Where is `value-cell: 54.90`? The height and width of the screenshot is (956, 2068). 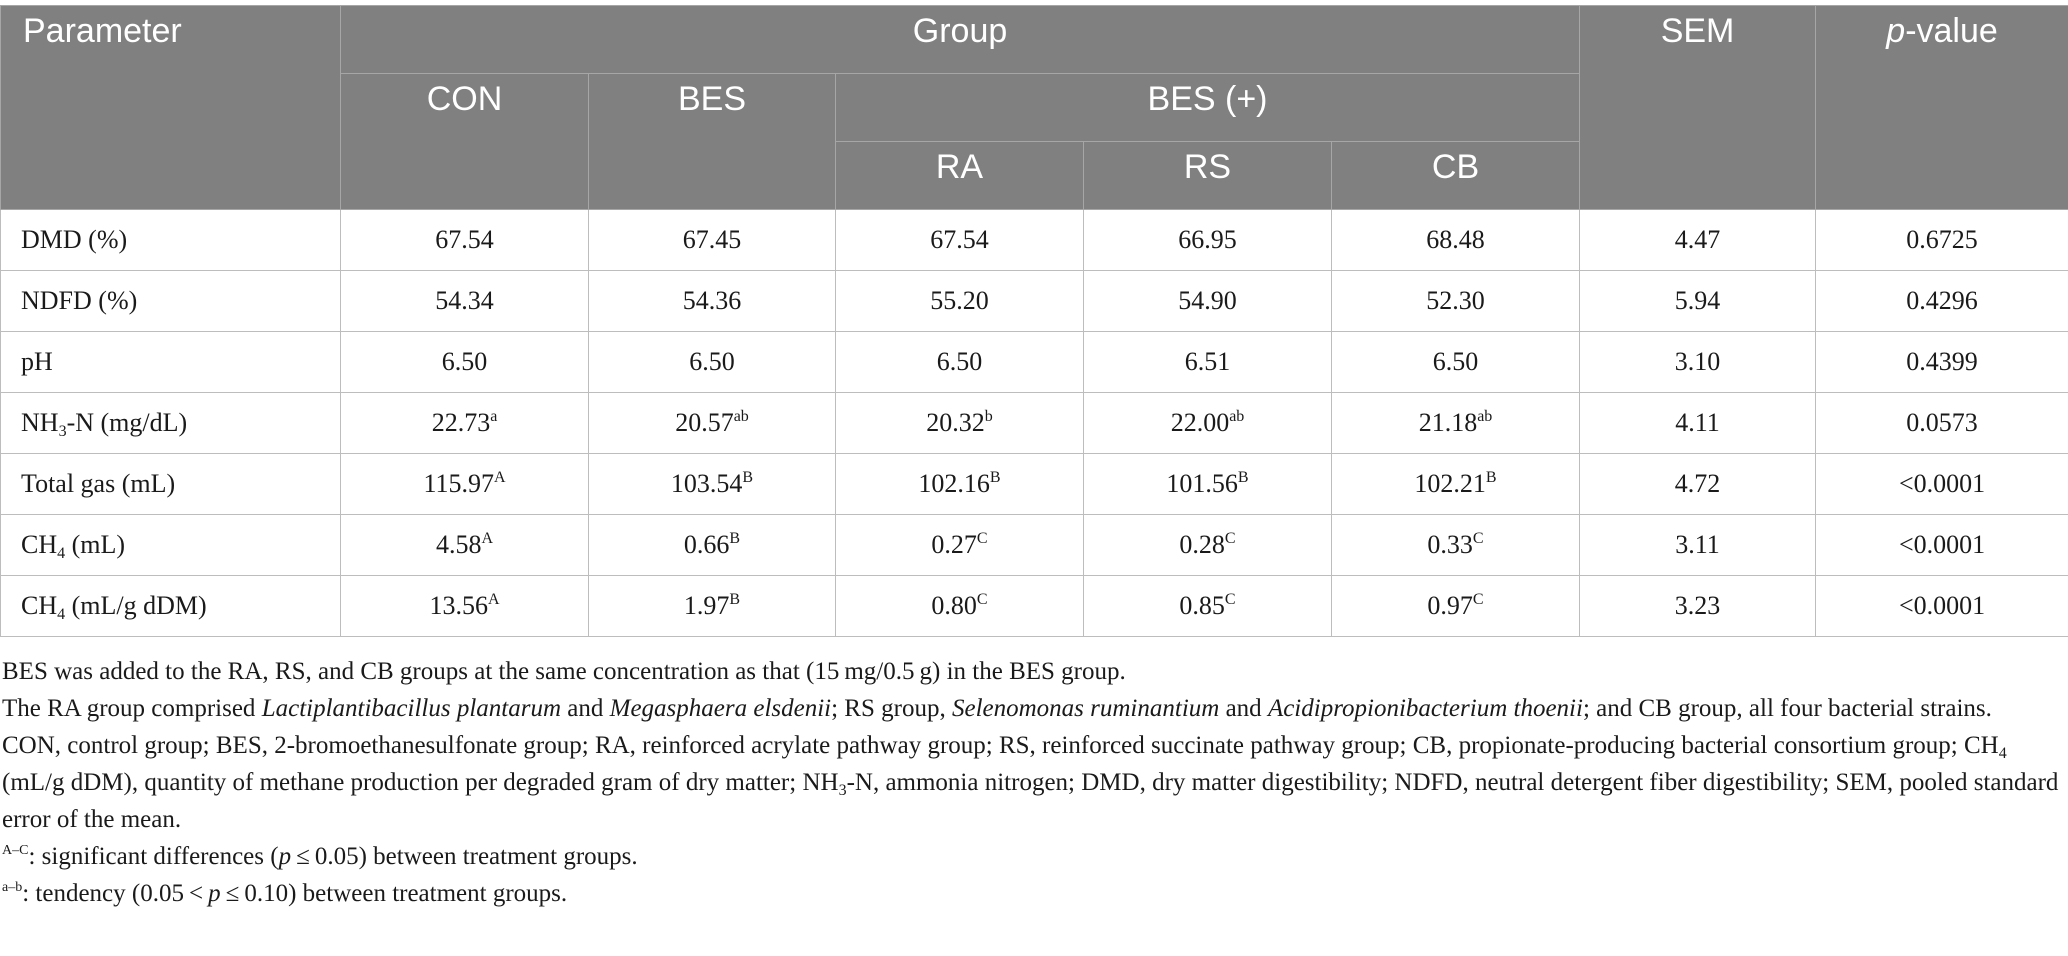 value-cell: 54.90 is located at coordinates (1207, 301).